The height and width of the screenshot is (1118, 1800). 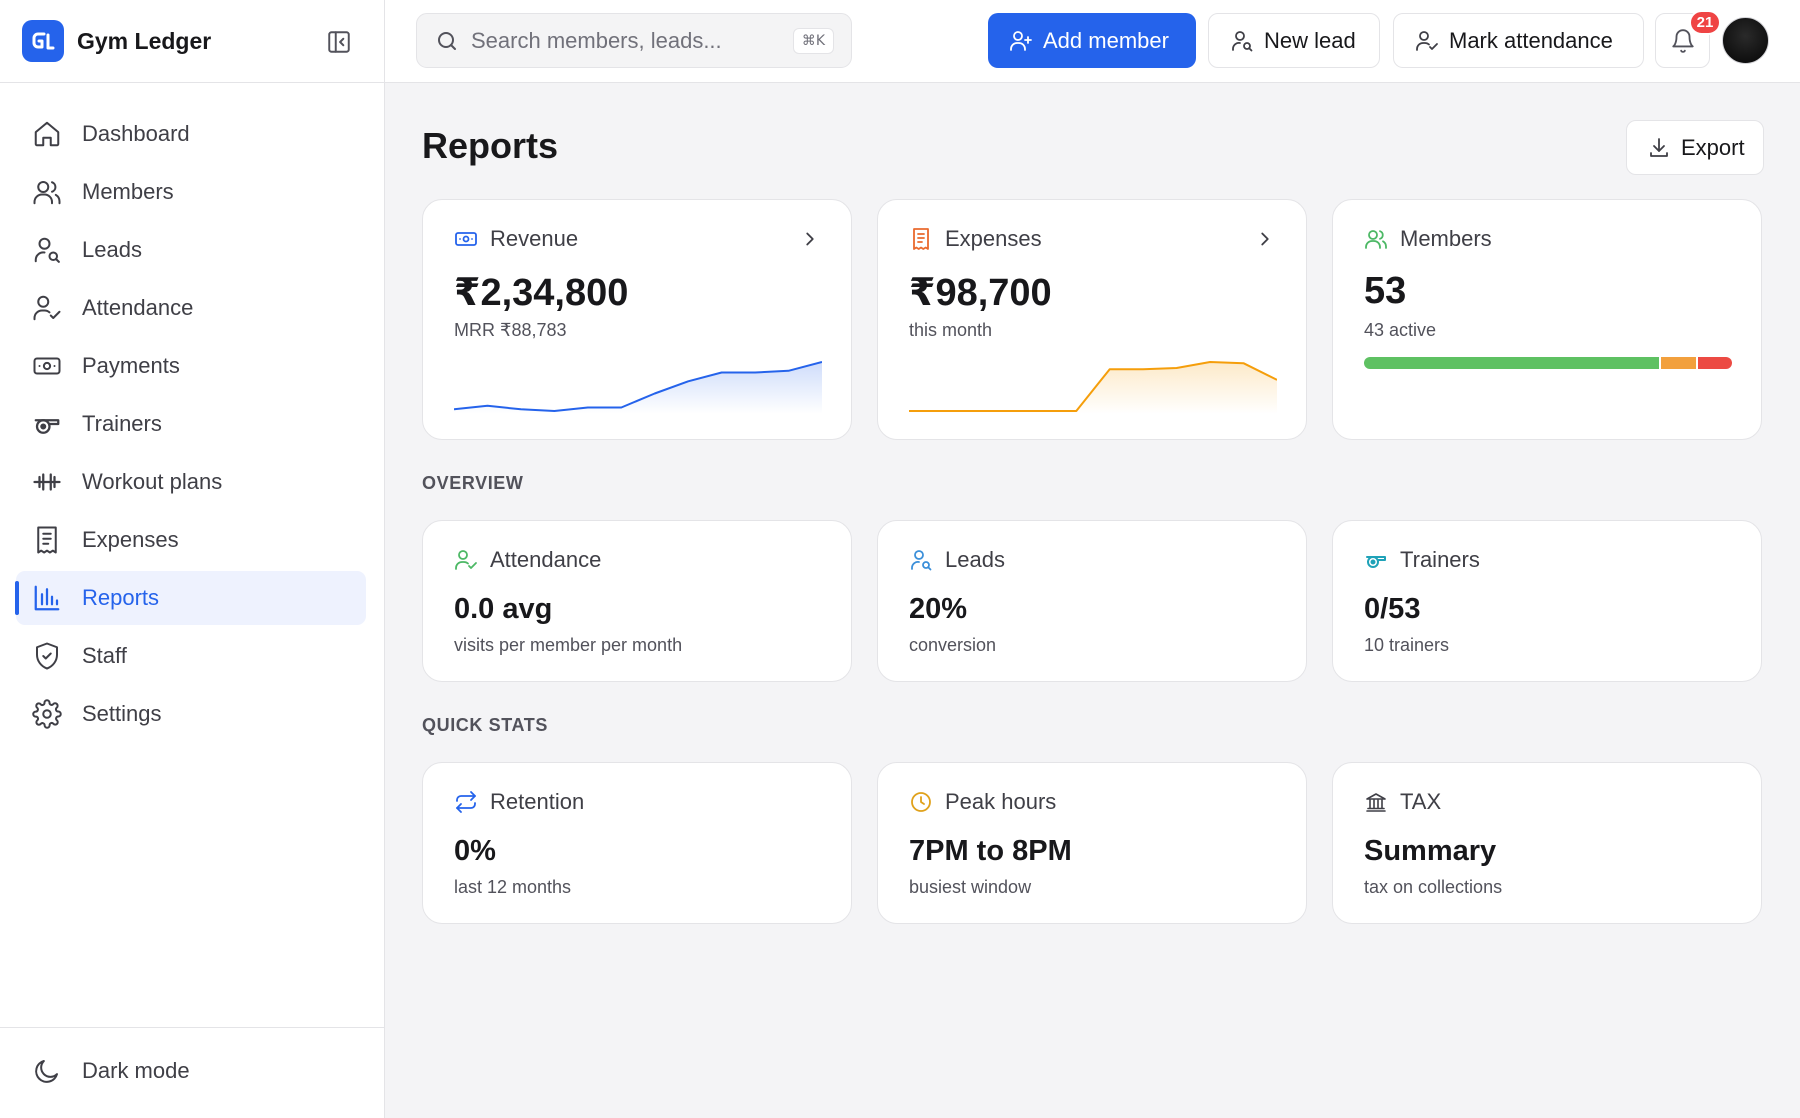 I want to click on expenses-value: ₹98,700, so click(x=980, y=293).